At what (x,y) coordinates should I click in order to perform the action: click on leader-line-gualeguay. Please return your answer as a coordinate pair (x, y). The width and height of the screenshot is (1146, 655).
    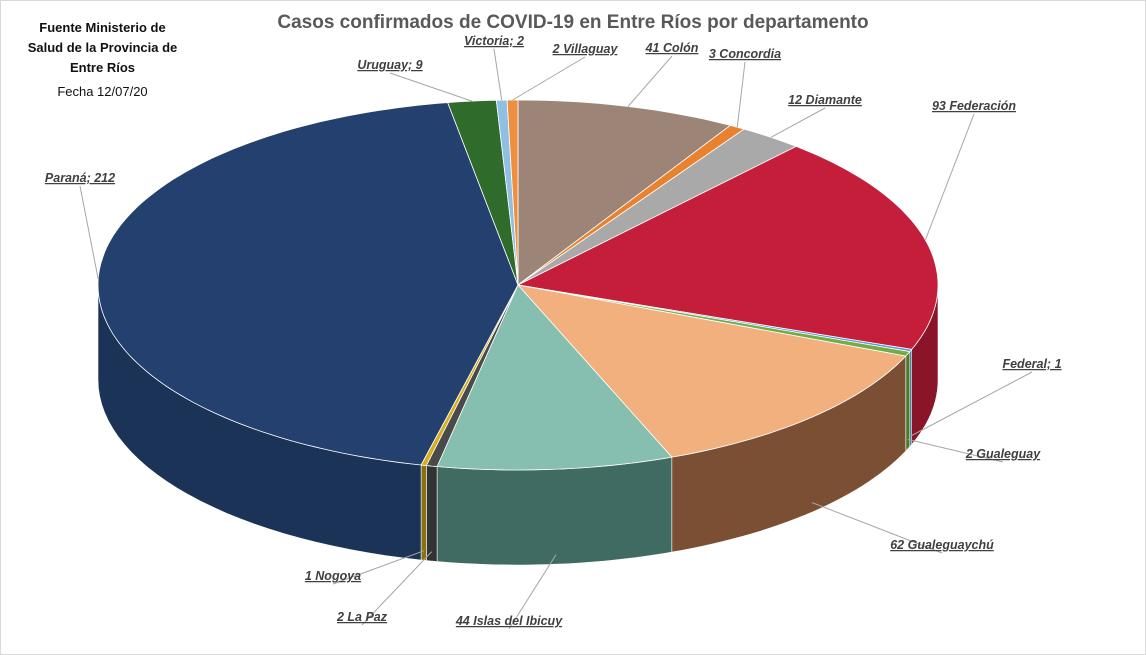
    Looking at the image, I should click on (955, 450).